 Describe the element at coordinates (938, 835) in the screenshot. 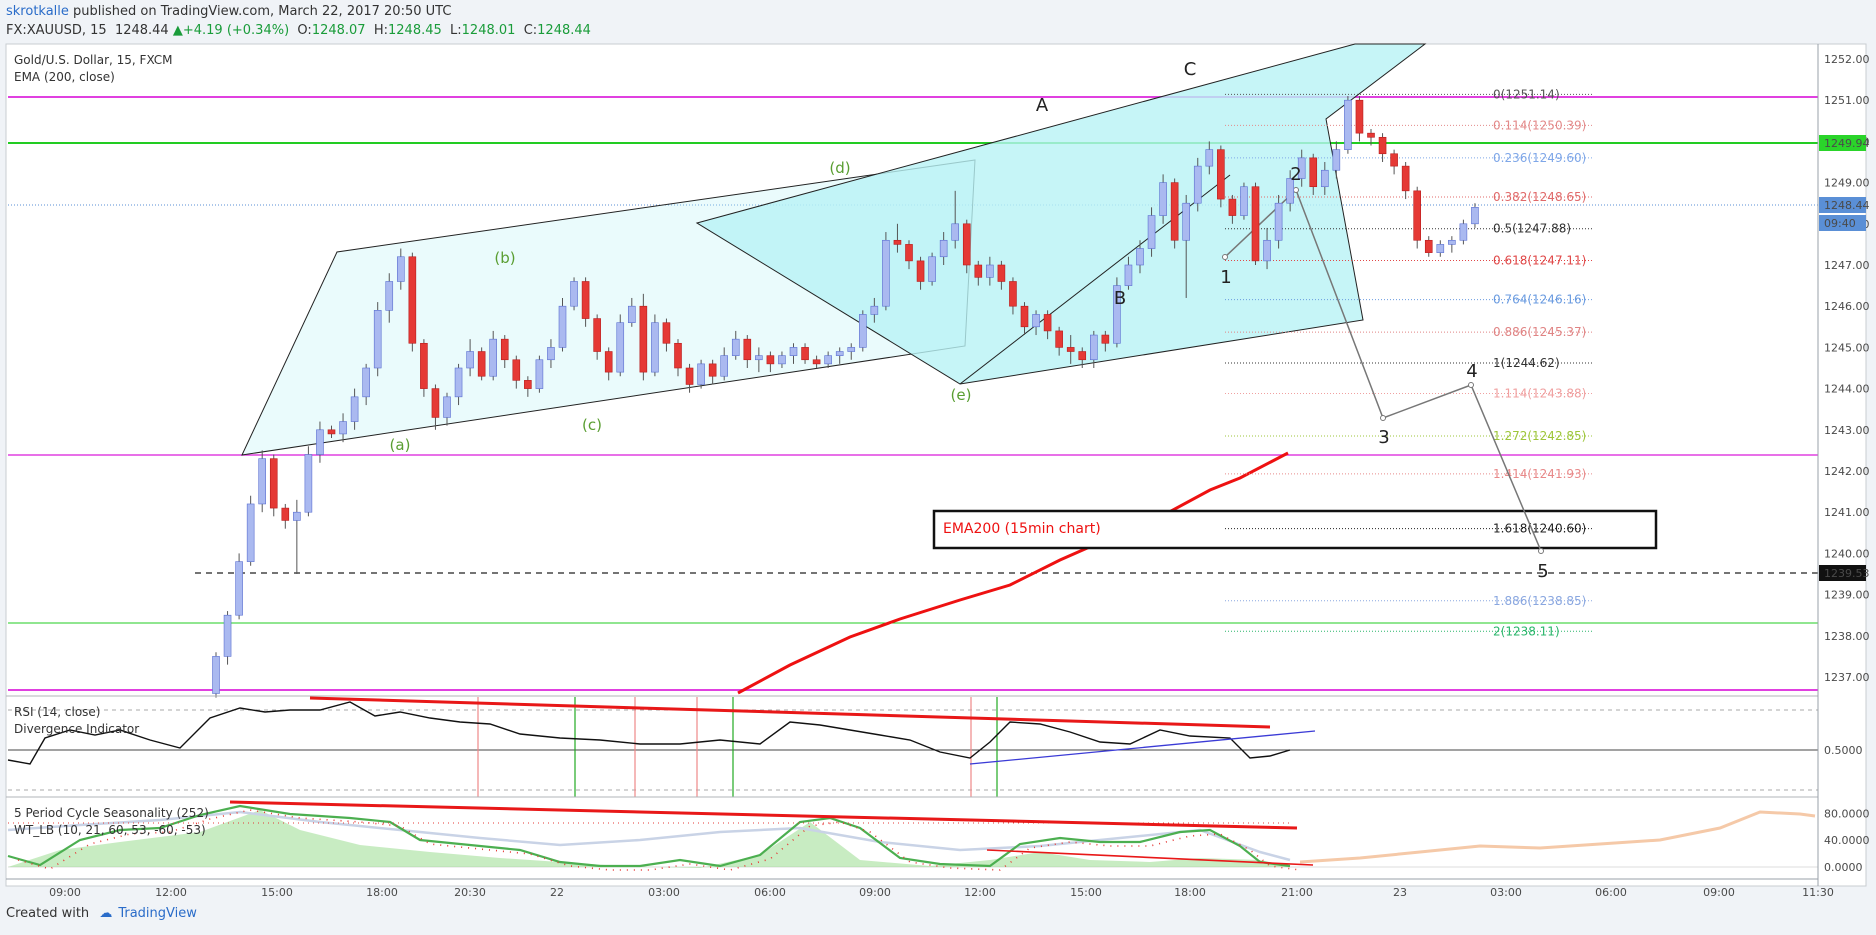

I see `wt-pane: 80.0000 40.0000 0.0000` at that location.